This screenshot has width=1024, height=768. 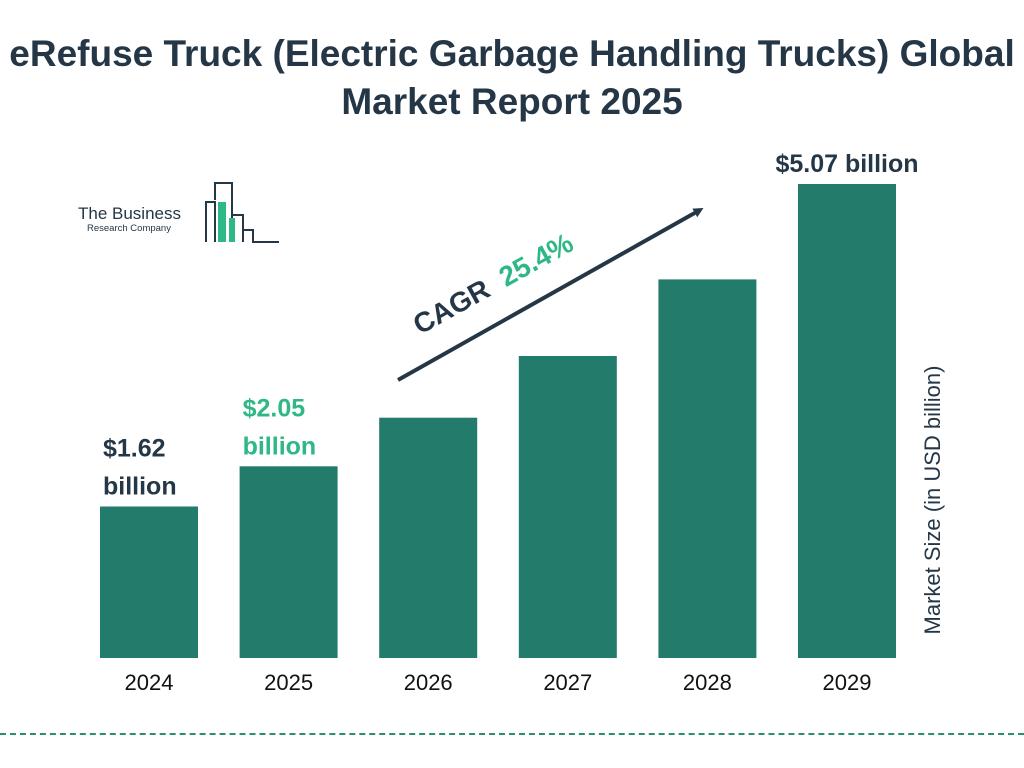 What do you see at coordinates (274, 408) in the screenshot?
I see `data-label-2025: $2.05` at bounding box center [274, 408].